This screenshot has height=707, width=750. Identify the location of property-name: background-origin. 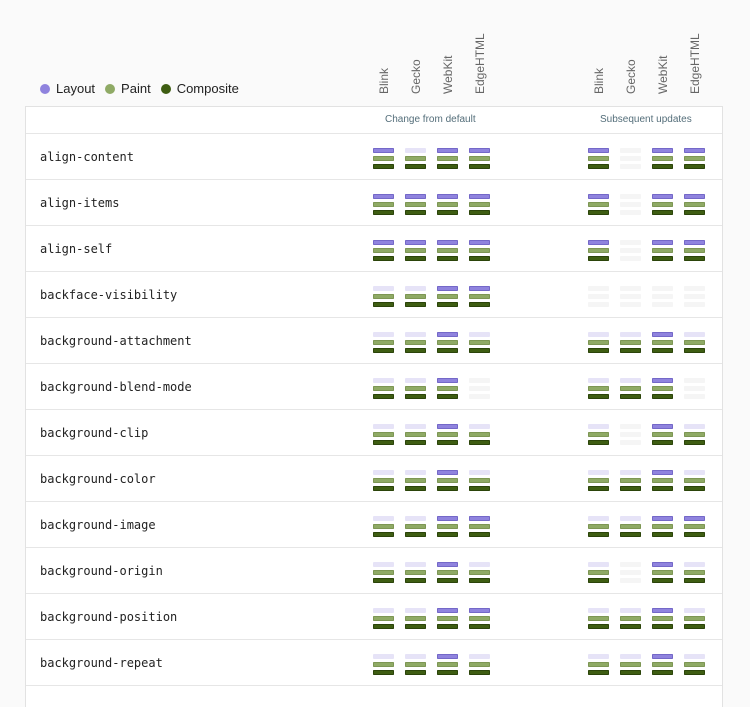
(101, 571).